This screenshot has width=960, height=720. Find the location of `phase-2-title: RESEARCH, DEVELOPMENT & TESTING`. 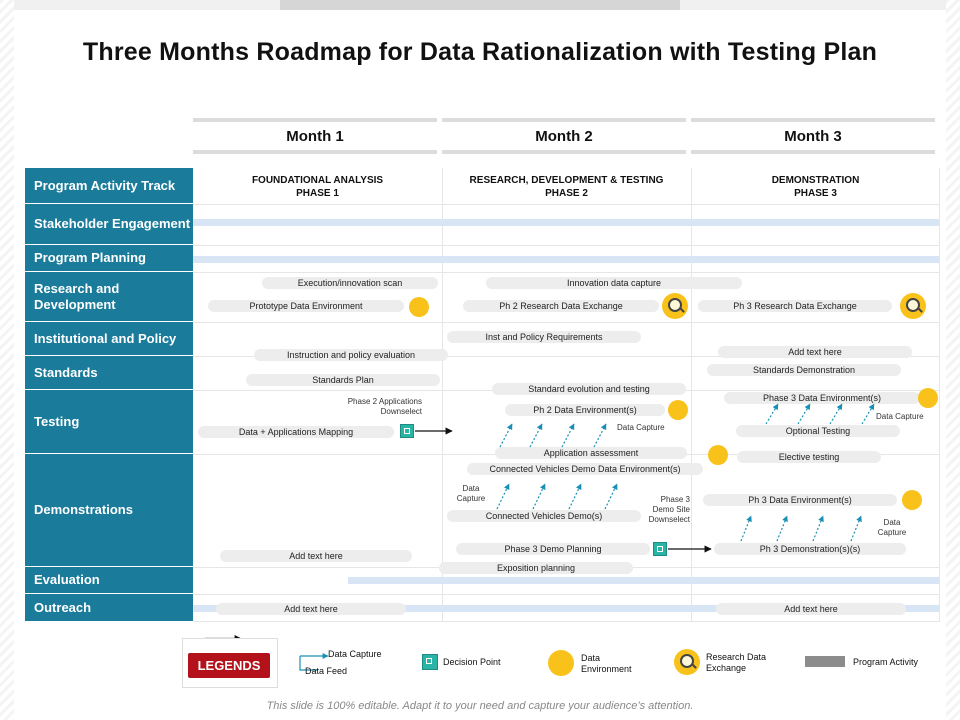

phase-2-title: RESEARCH, DEVELOPMENT & TESTING is located at coordinates (566, 180).